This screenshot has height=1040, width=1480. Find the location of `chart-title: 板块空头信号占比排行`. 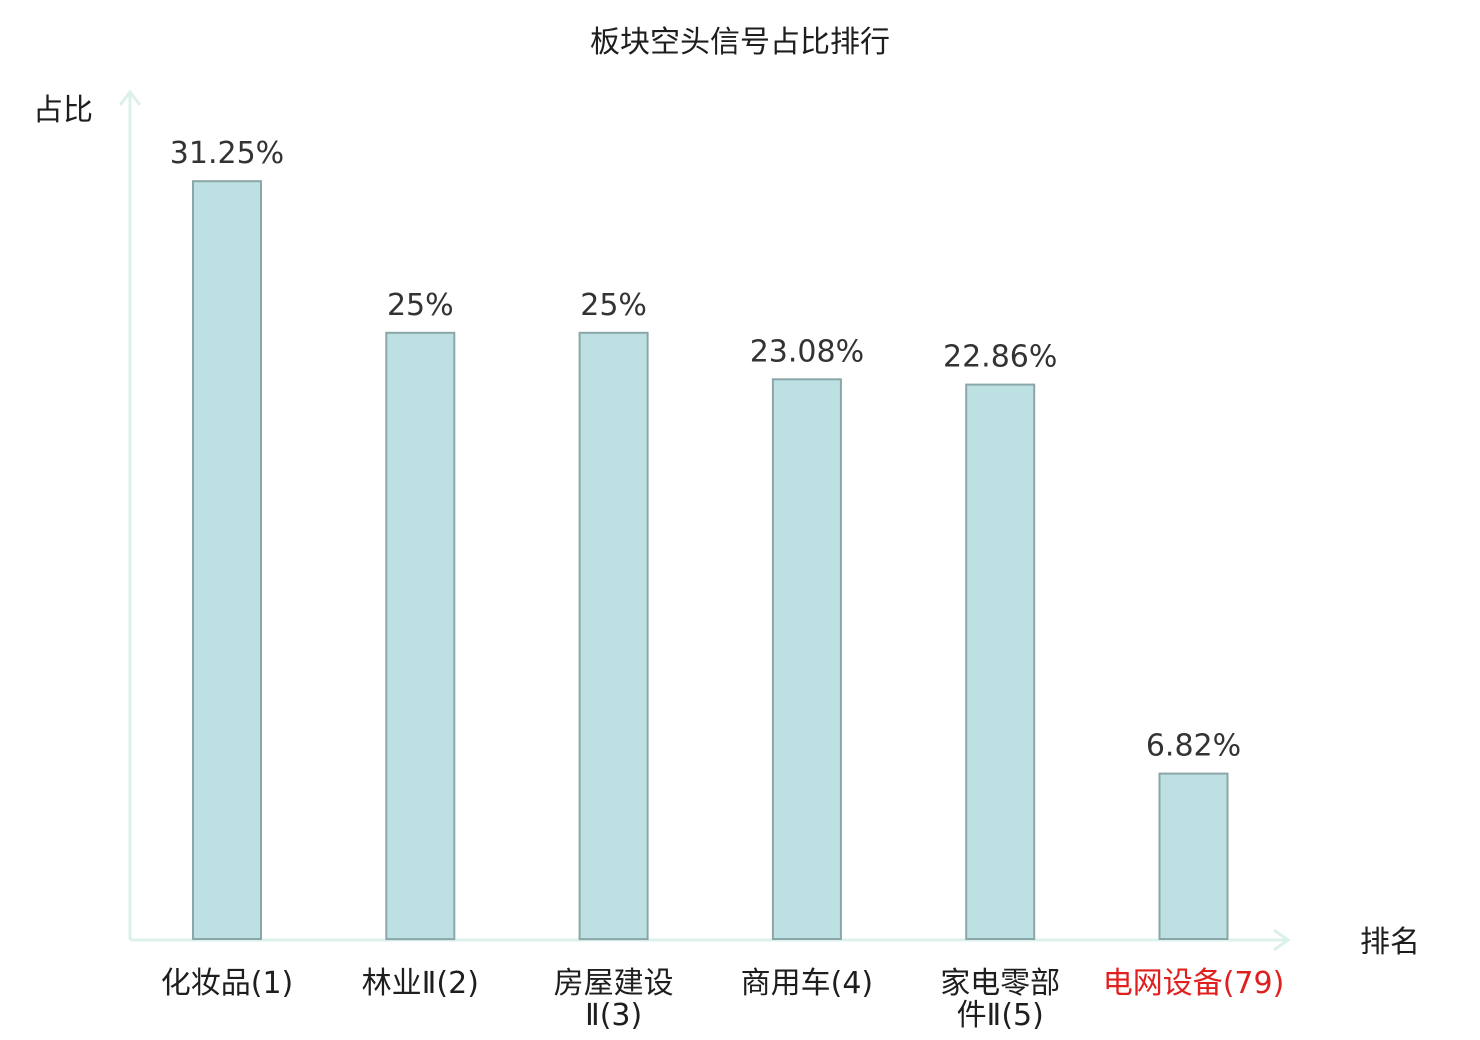

chart-title: 板块空头信号占比排行 is located at coordinates (740, 42).